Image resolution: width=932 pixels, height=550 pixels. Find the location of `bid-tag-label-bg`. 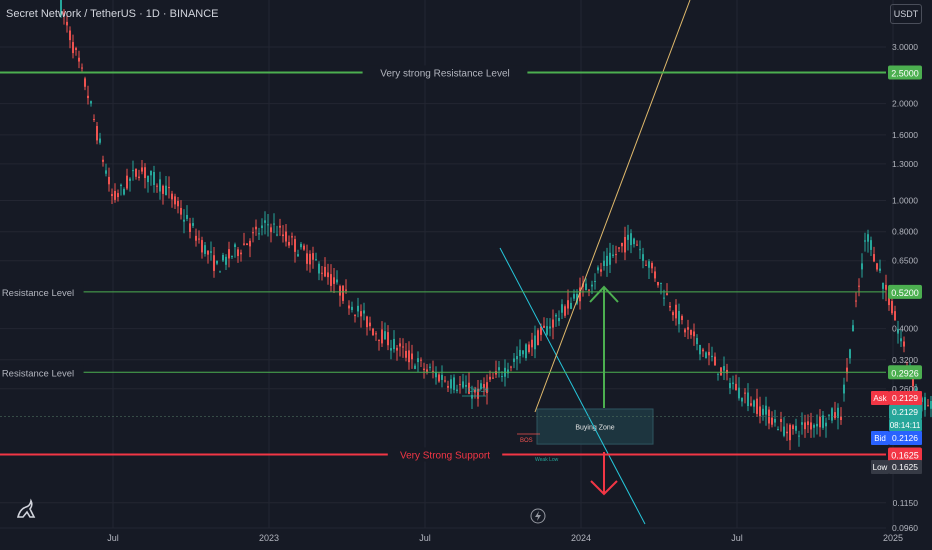

bid-tag-label-bg is located at coordinates (880, 438).